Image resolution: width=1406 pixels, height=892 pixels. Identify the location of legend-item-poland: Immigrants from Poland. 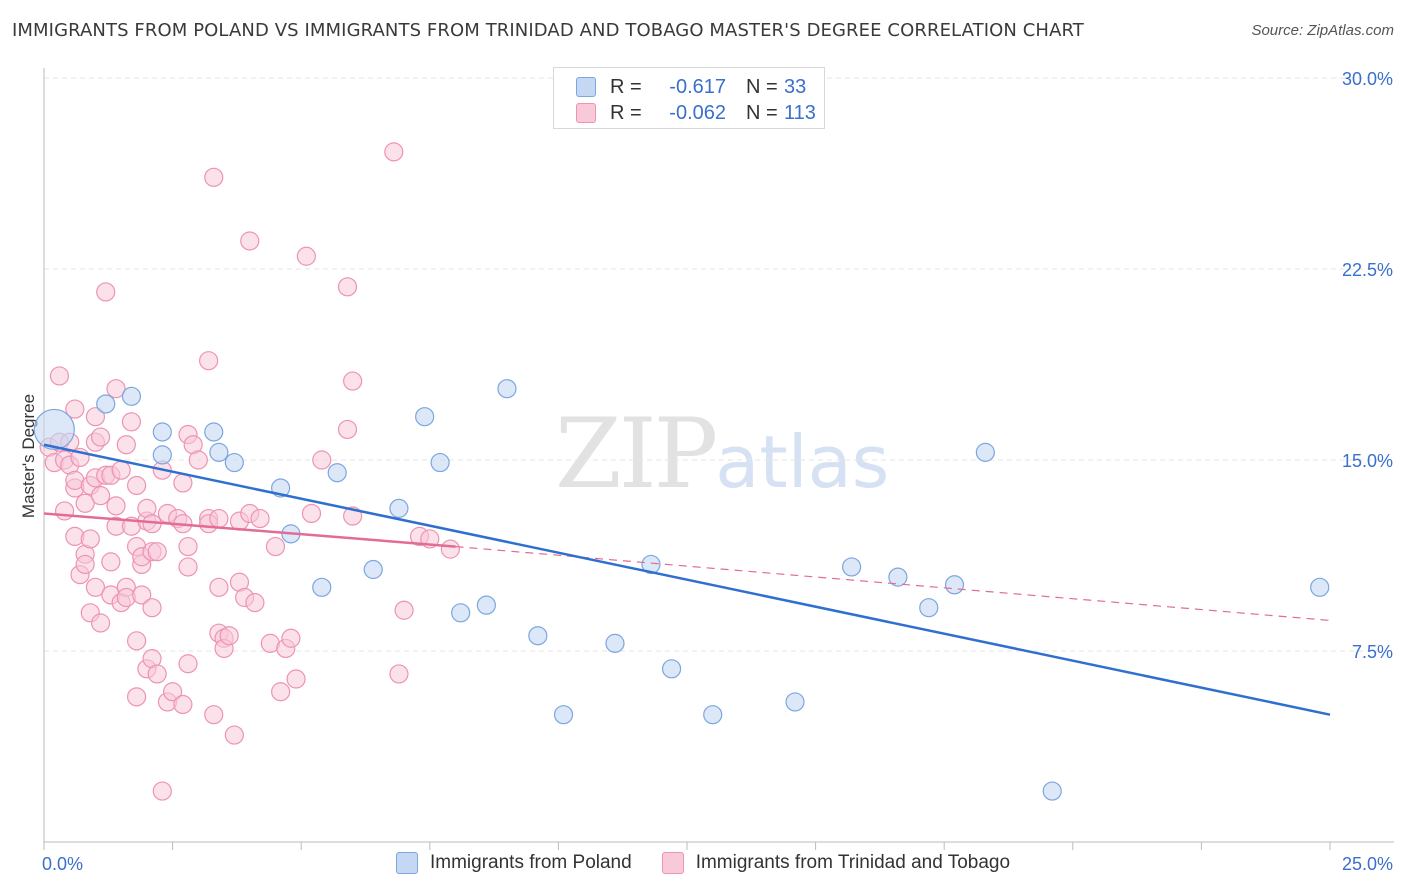
(514, 863).